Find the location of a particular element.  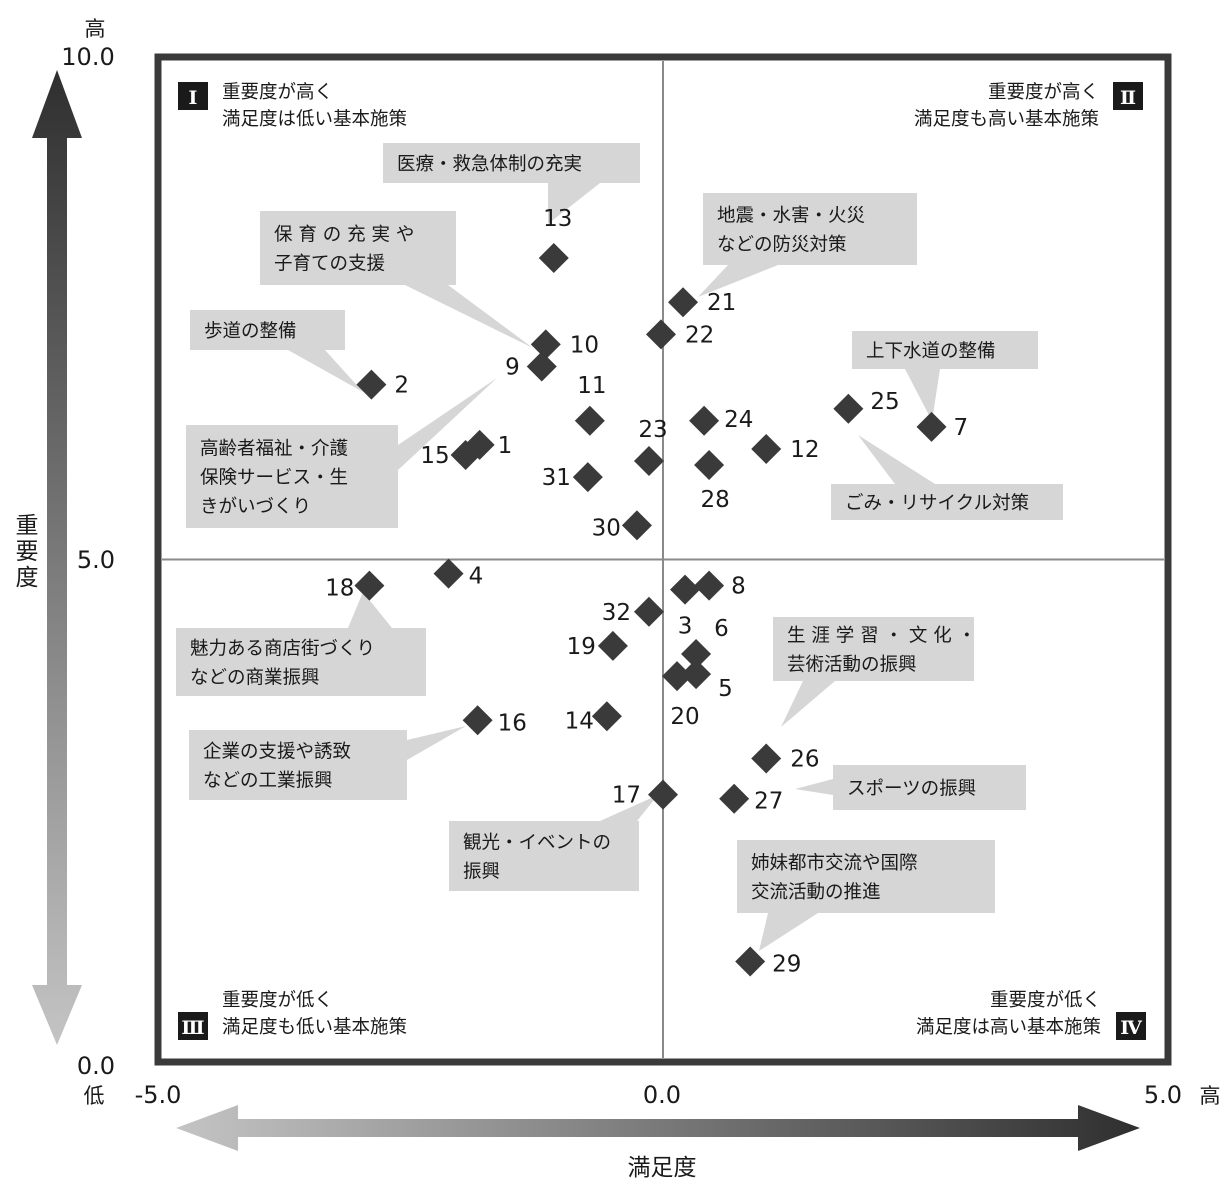

callout-text-line: 姉妹都市交流や国際 is located at coordinates (834, 863).